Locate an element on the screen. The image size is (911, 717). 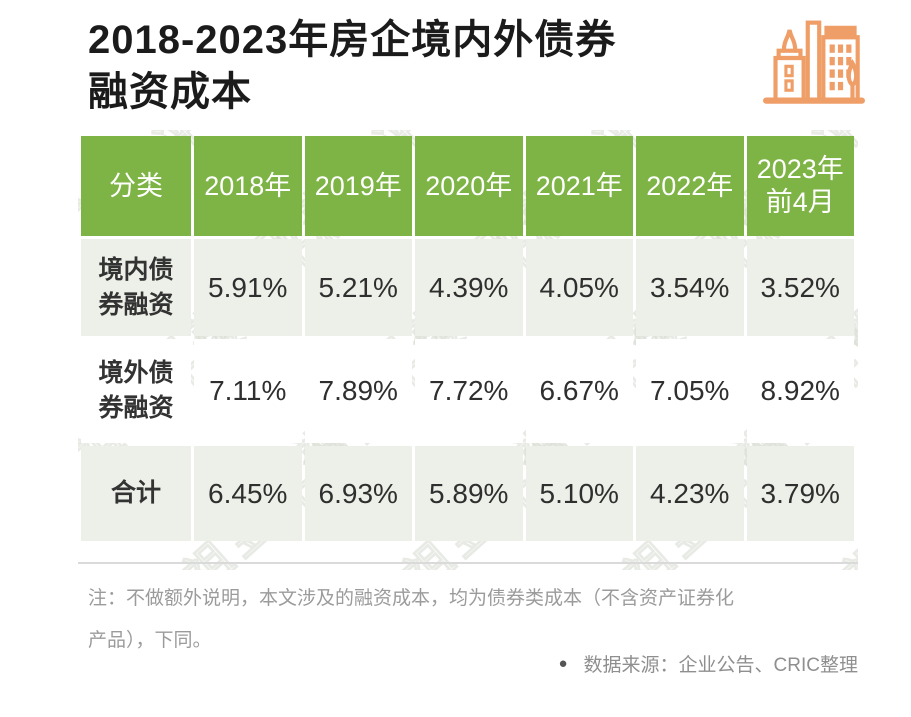
column-header: 分类 is located at coordinates (136, 186).